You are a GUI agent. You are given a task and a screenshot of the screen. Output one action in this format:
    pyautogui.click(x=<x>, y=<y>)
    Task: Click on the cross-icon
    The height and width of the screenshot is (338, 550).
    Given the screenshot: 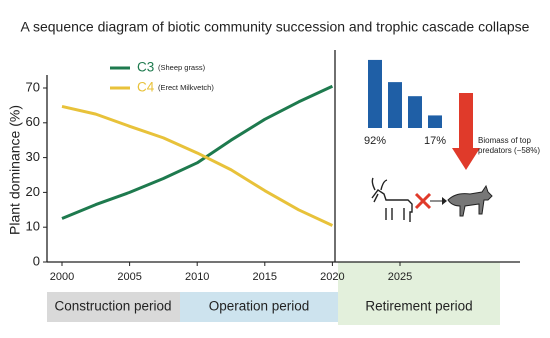 What is the action you would take?
    pyautogui.click(x=423, y=201)
    